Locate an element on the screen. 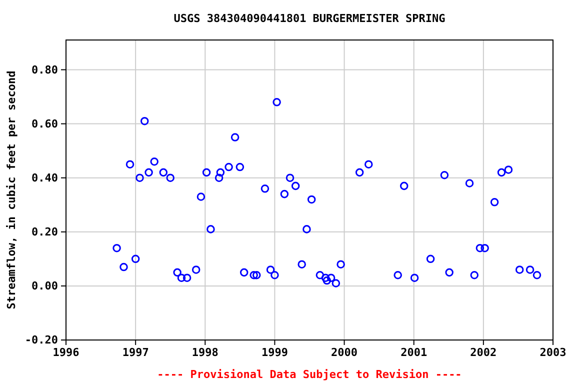 This screenshot has width=576, height=384. y-axis-title: Streamflow, in cubic feet per second is located at coordinates (11, 190).